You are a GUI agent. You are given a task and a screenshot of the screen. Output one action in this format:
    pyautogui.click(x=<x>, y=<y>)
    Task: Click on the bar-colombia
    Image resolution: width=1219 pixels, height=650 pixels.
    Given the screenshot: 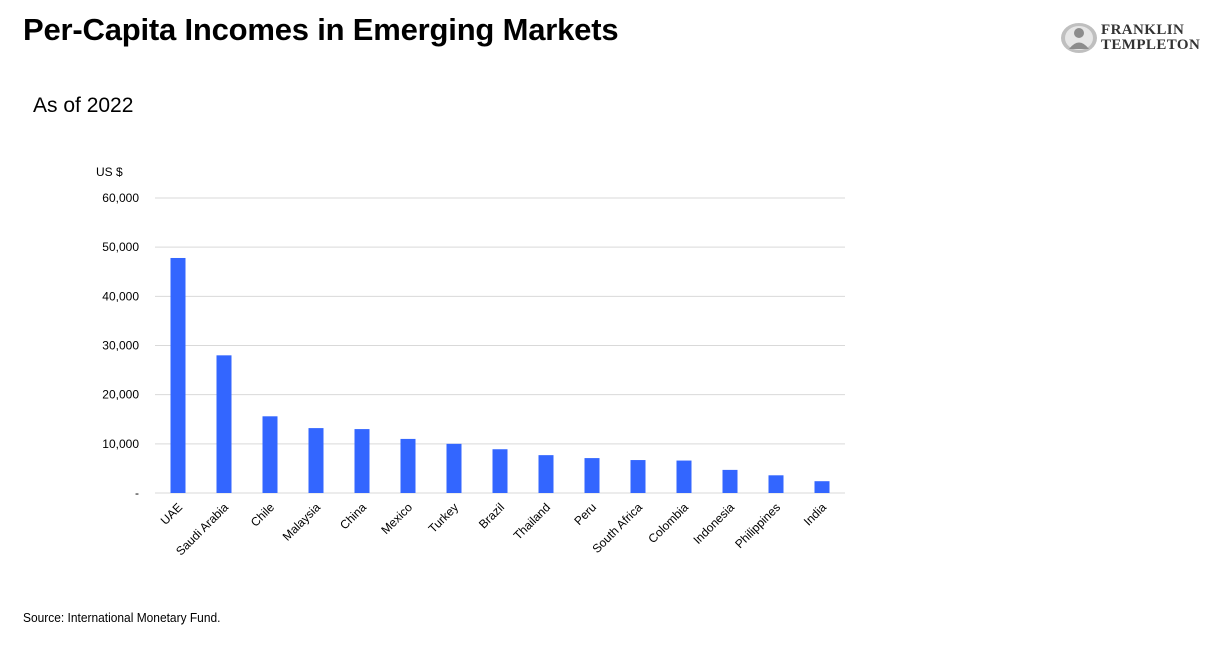 What is the action you would take?
    pyautogui.click(x=684, y=476)
    